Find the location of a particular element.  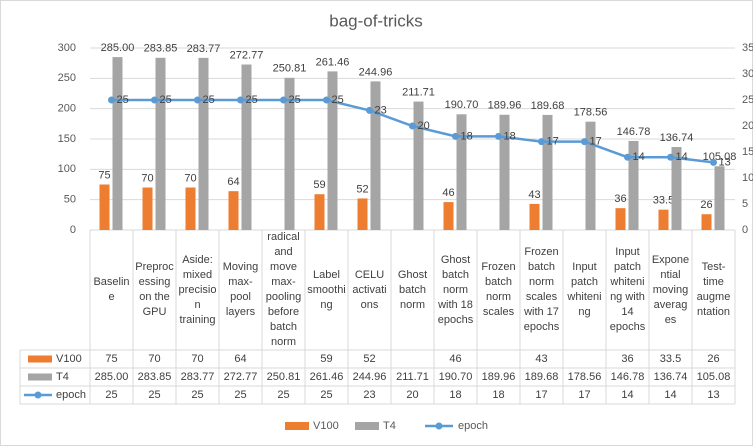

legend-key is located at coordinates (367, 426).